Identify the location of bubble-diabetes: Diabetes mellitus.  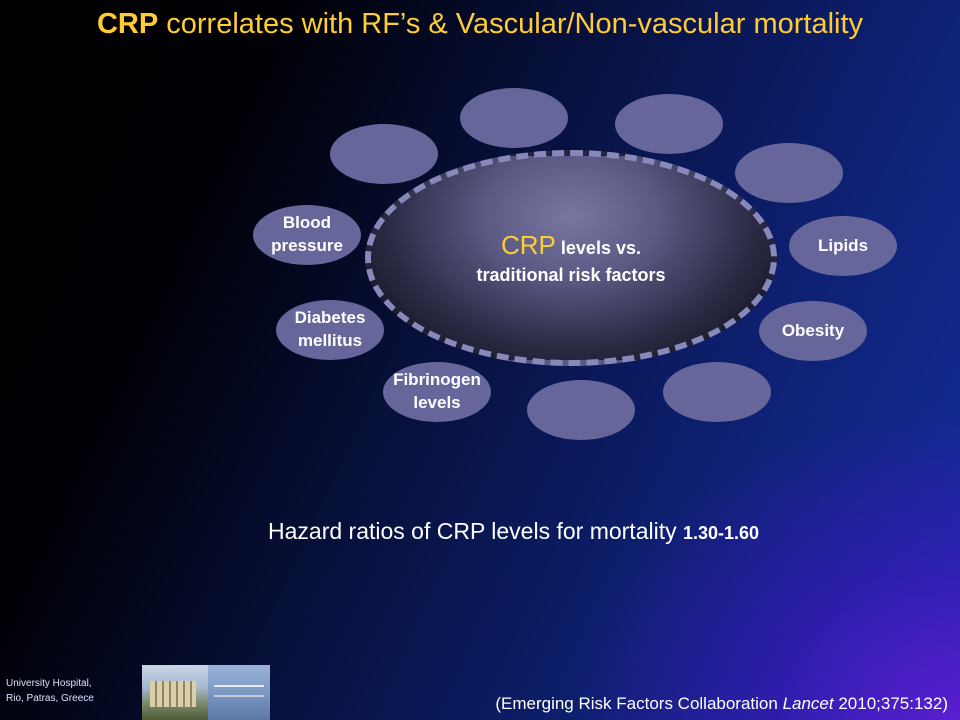
(330, 330).